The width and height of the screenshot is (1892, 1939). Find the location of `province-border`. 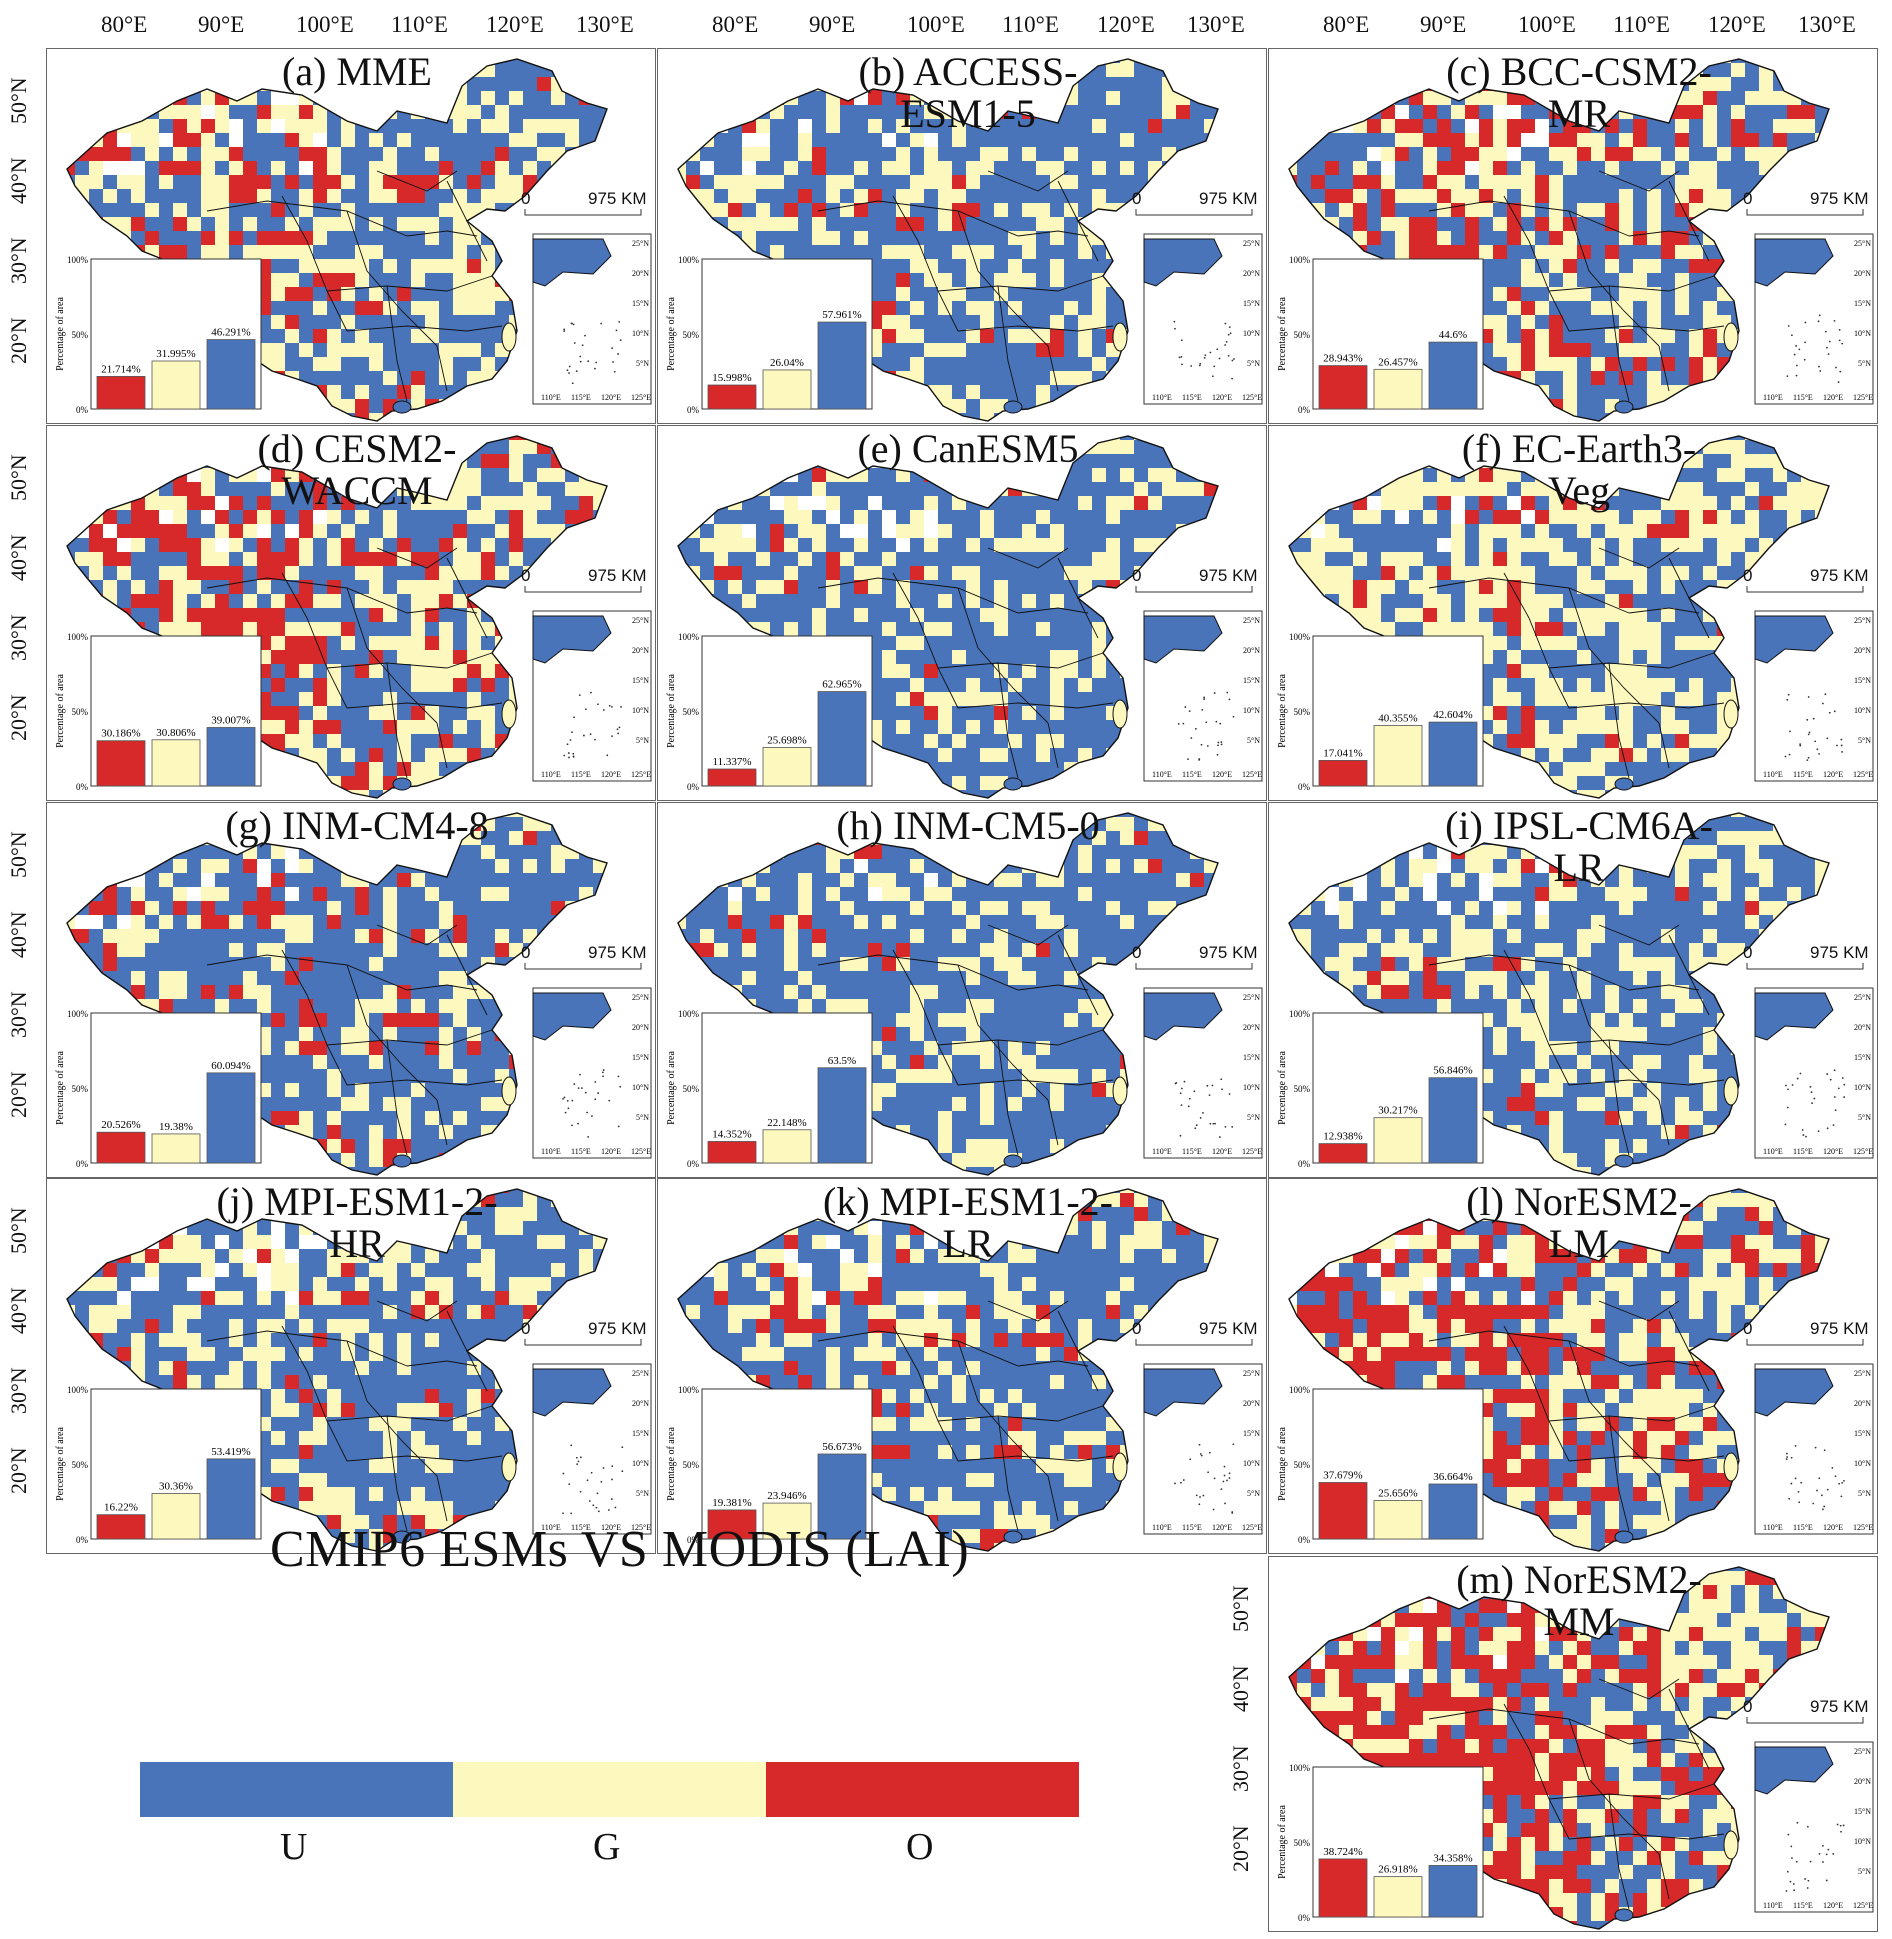

province-border is located at coordinates (1035, 328).